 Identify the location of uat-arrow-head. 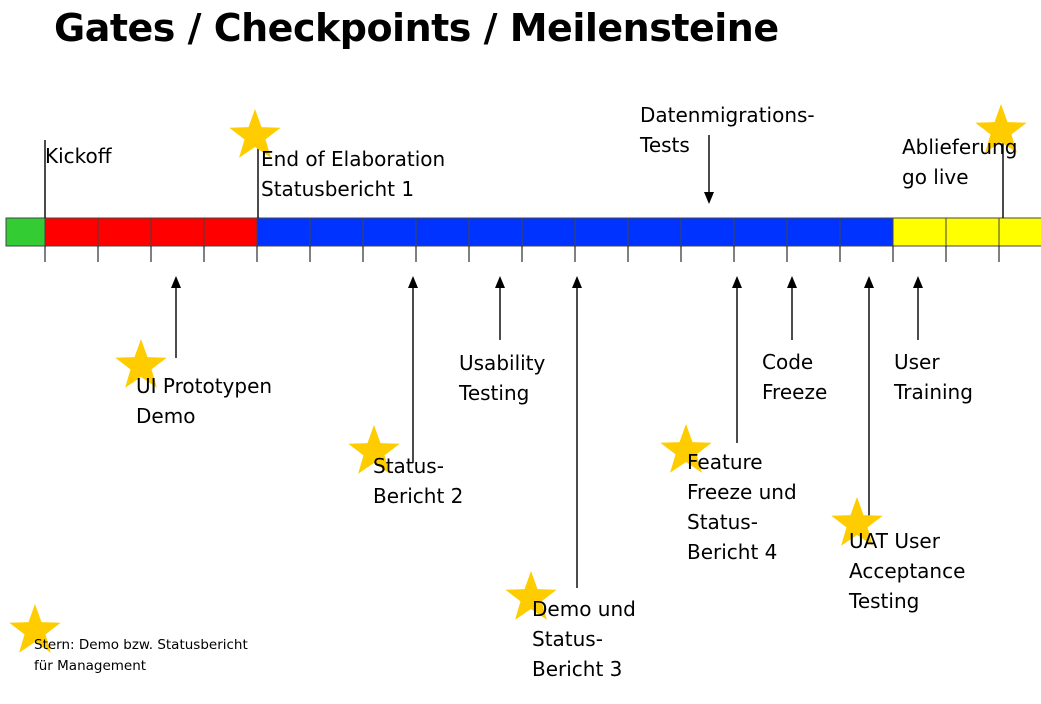
(869, 282).